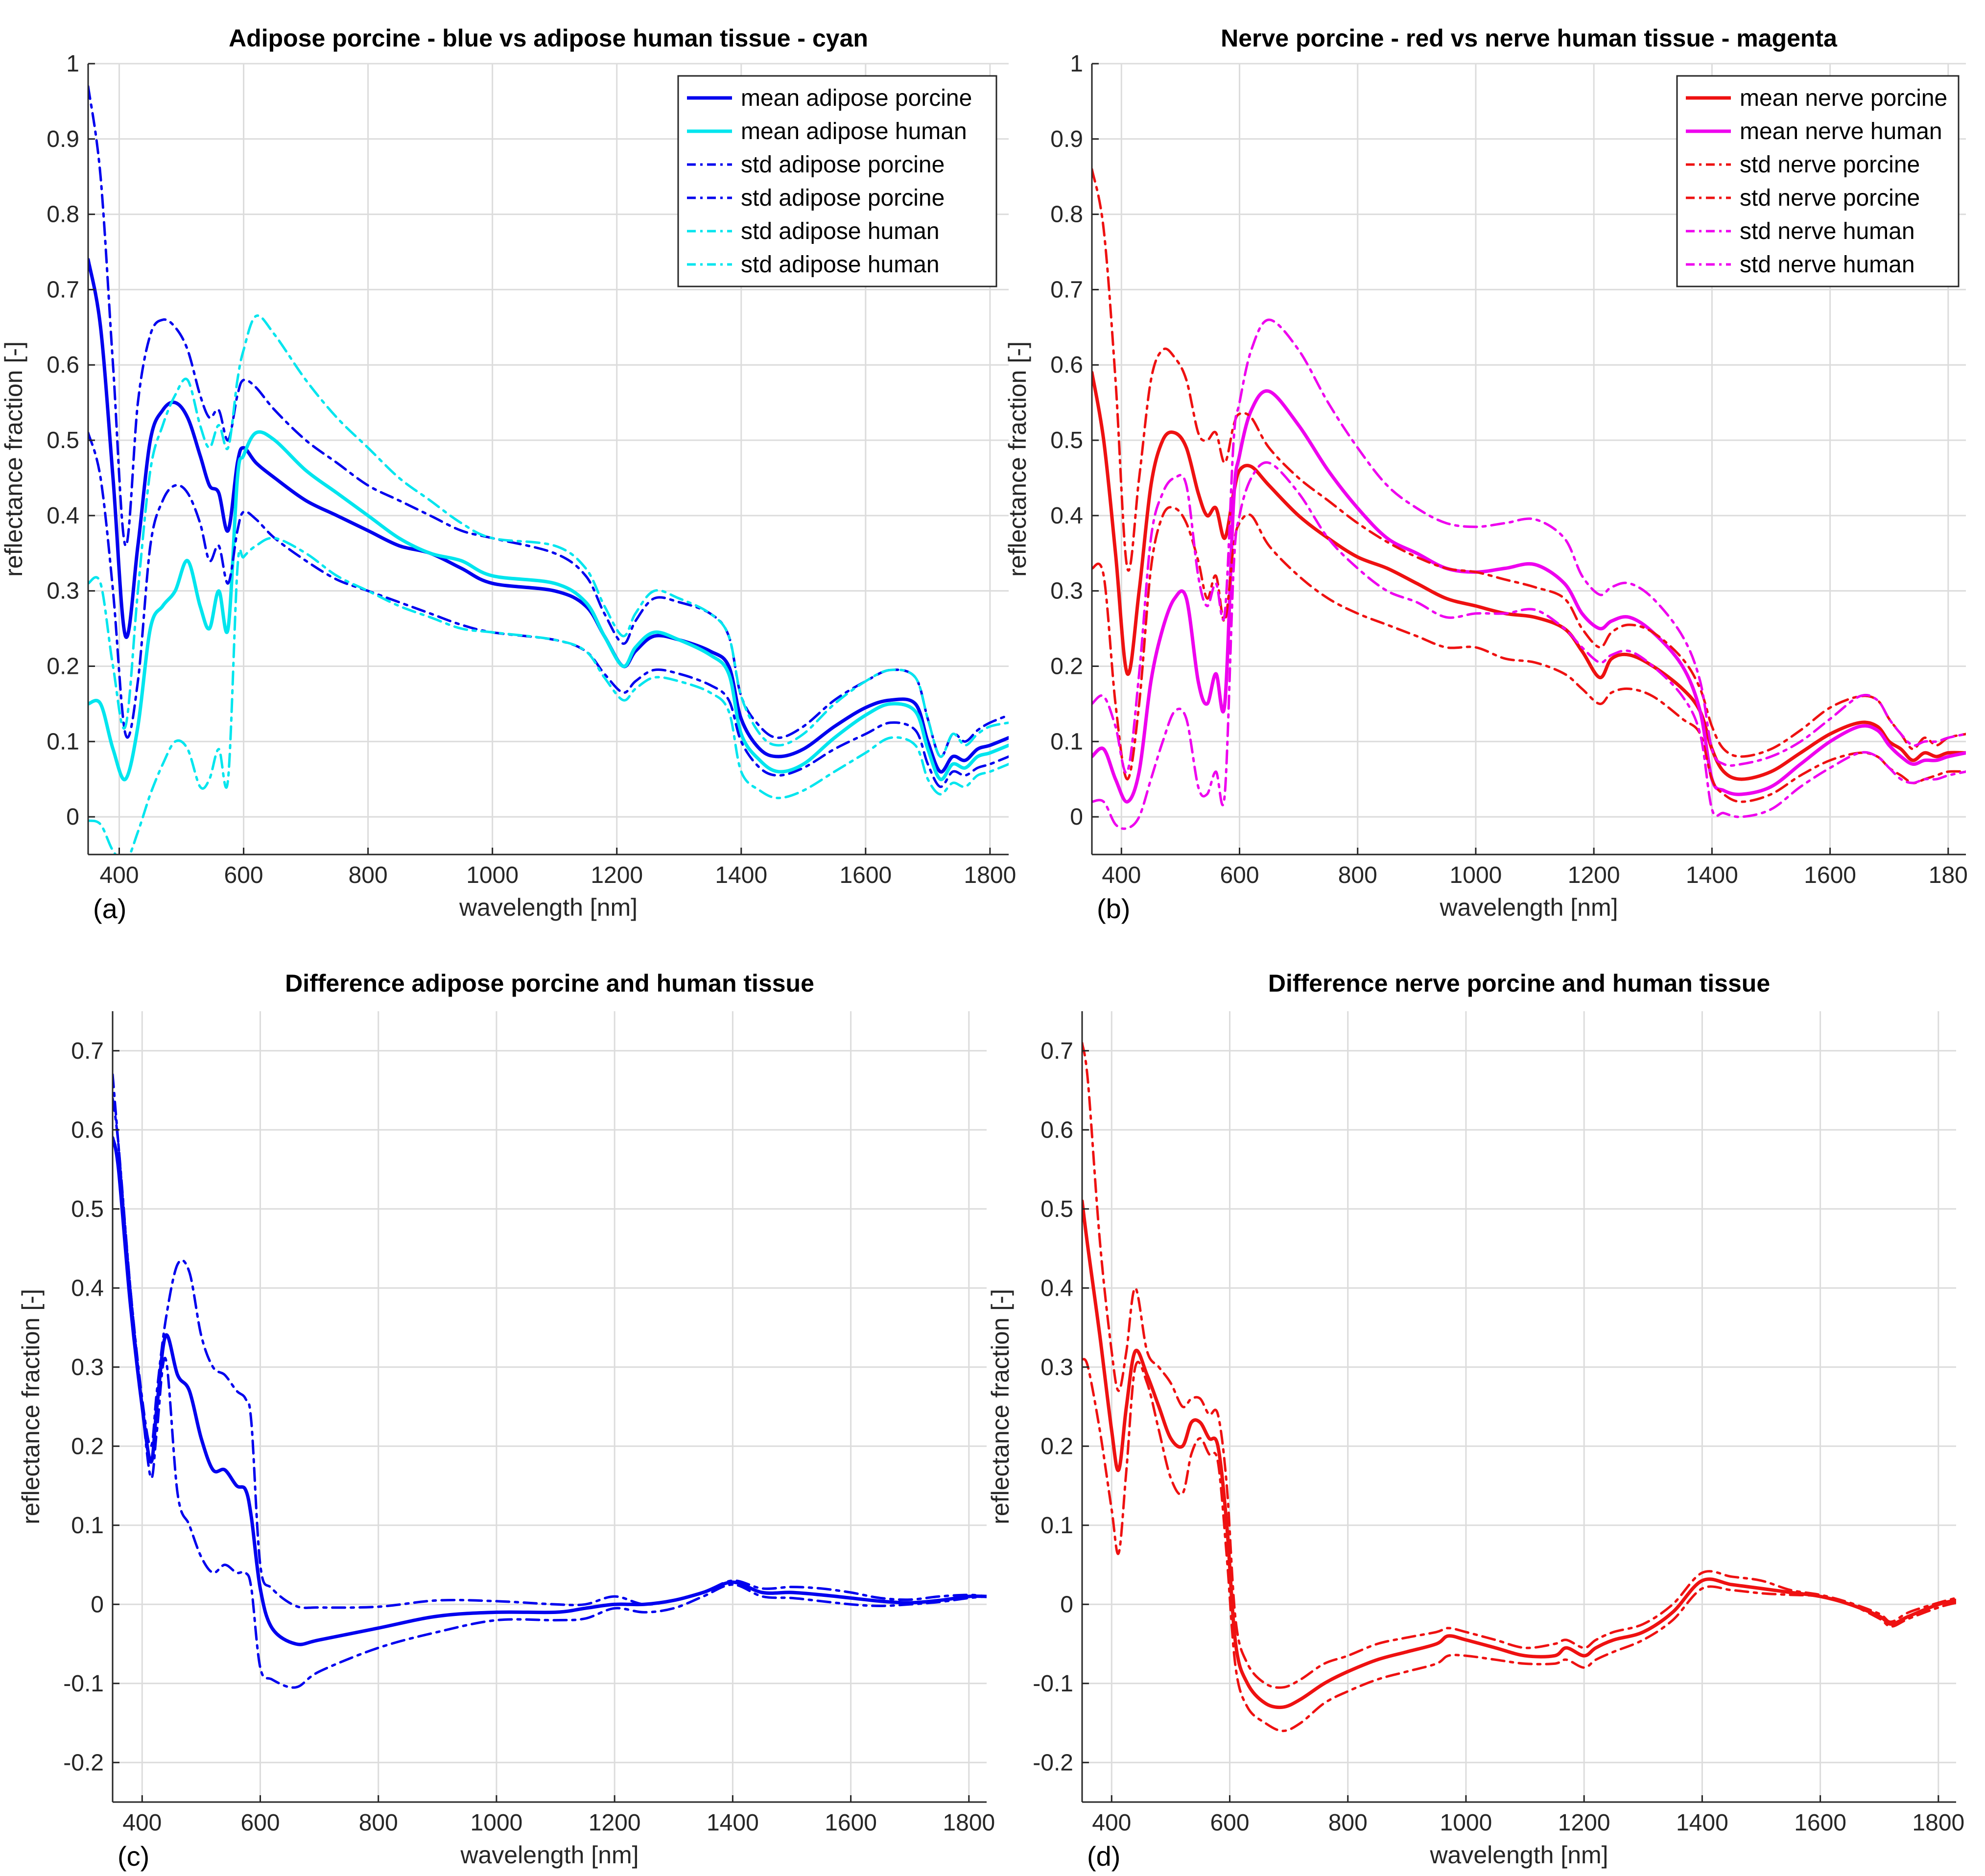  What do you see at coordinates (843, 165) in the screenshot?
I see `legend-entry: std adipose porcine` at bounding box center [843, 165].